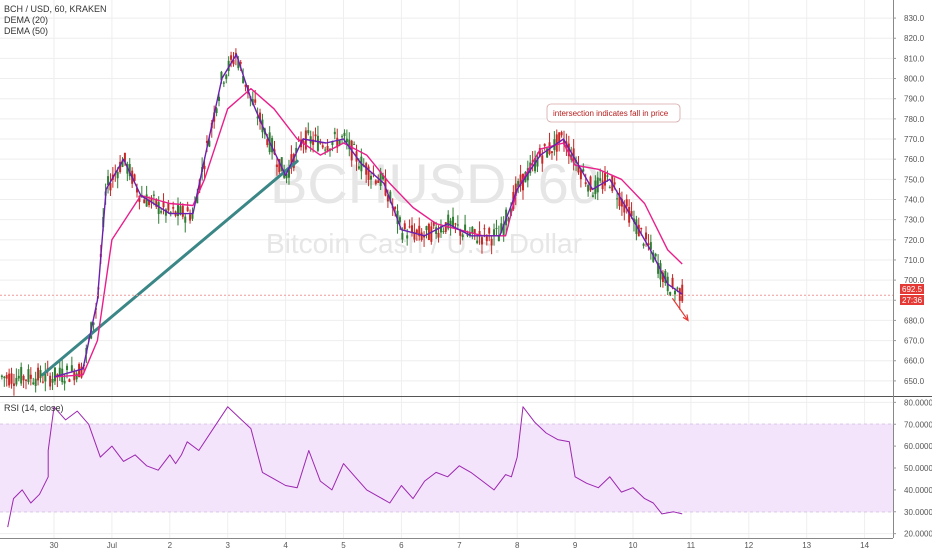 This screenshot has width=932, height=550. What do you see at coordinates (170, 545) in the screenshot?
I see `time-tick-label: 2` at bounding box center [170, 545].